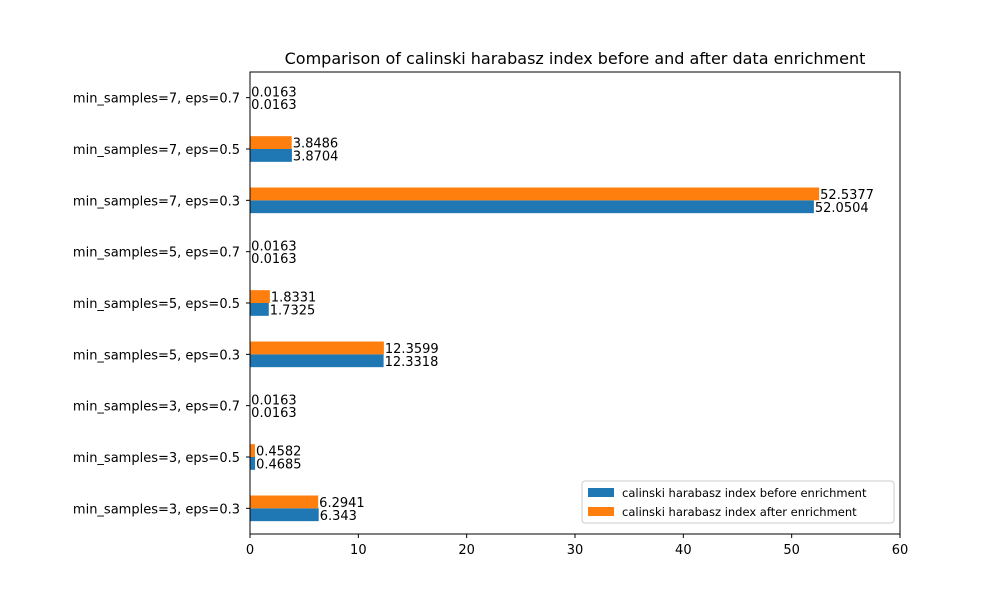  Describe the element at coordinates (683, 550) in the screenshot. I see `x-tick-label: 40` at that location.